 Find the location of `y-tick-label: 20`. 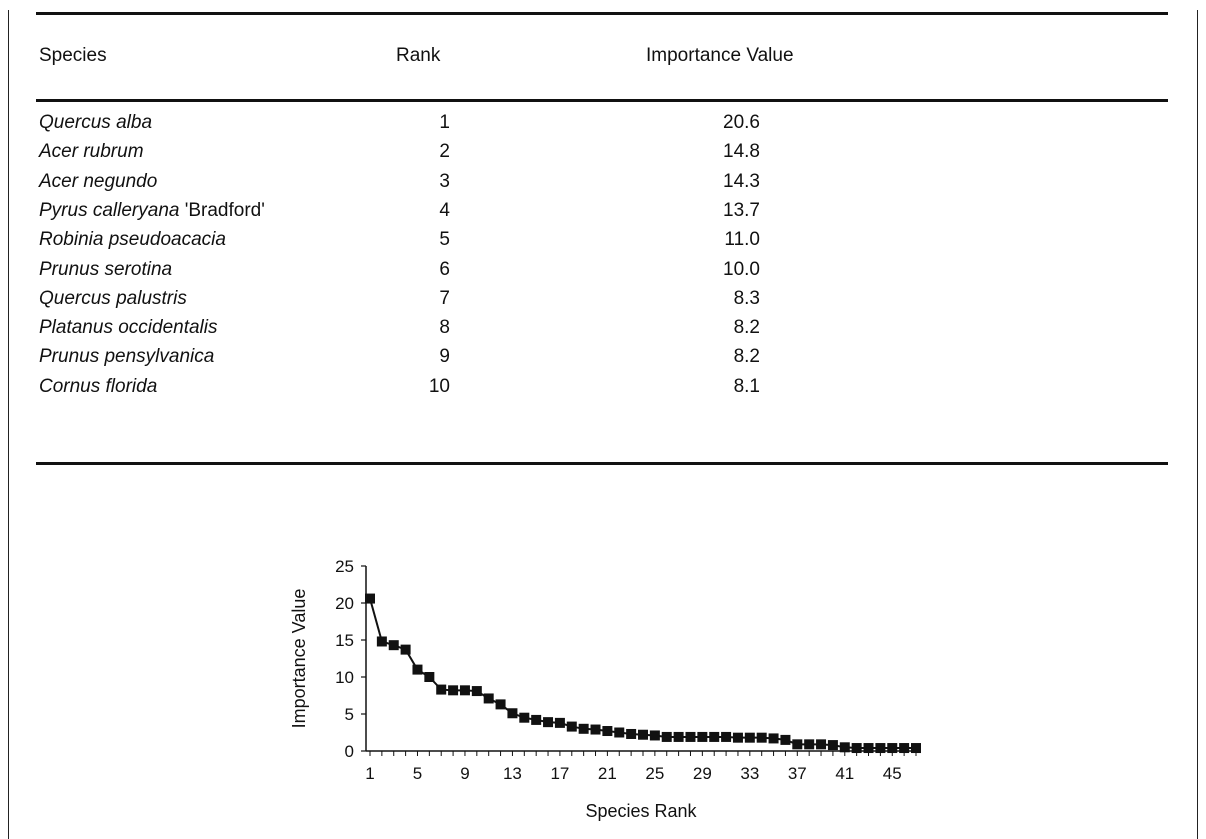

y-tick-label: 20 is located at coordinates (344, 603).